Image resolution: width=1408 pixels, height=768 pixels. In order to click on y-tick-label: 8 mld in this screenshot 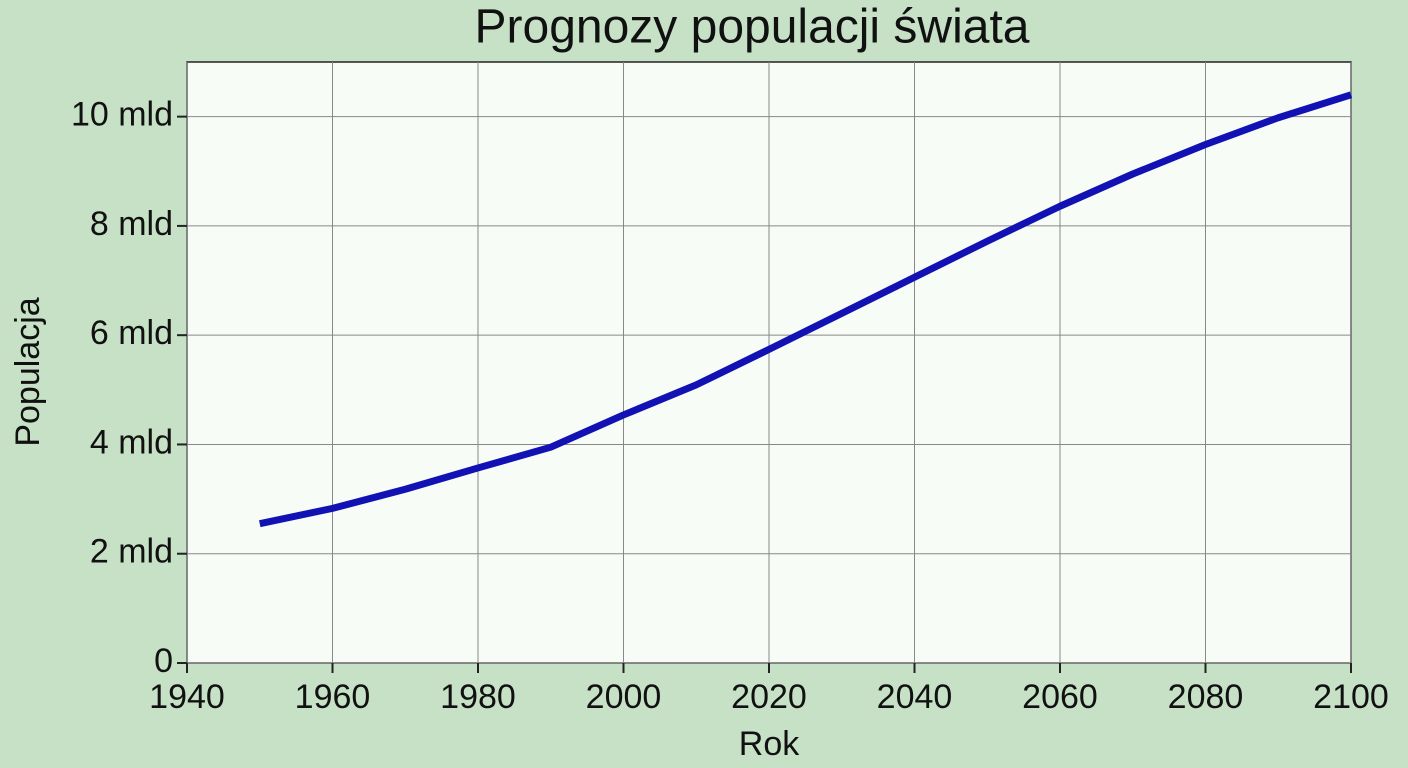, I will do `click(131, 224)`.